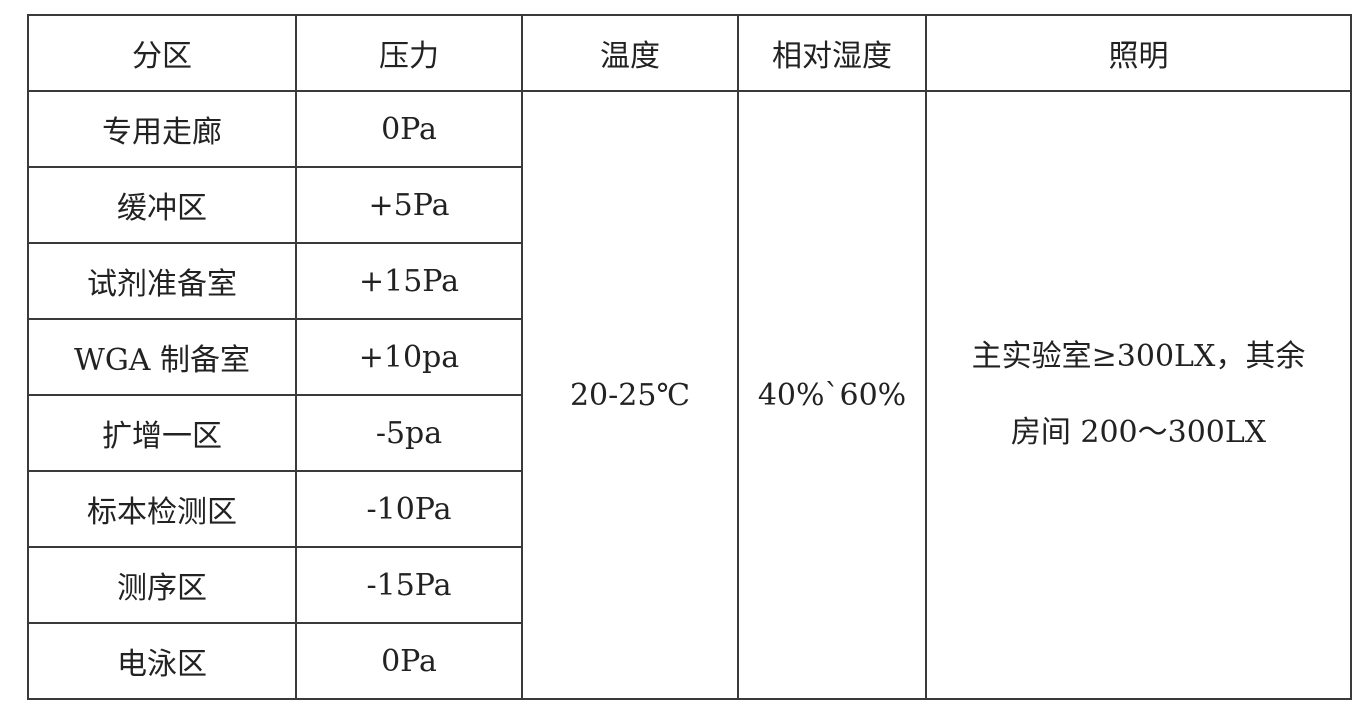  I want to click on pressure-cell: -10Pa, so click(409, 509).